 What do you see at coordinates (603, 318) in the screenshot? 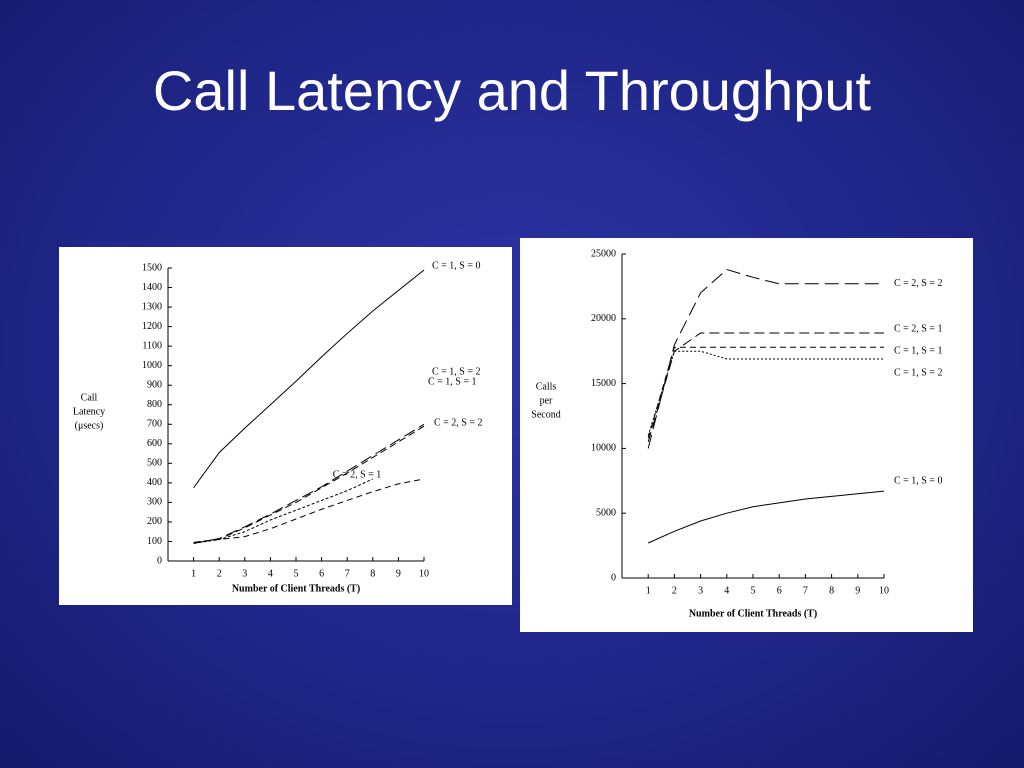
I see `y-tick-label: 20000` at bounding box center [603, 318].